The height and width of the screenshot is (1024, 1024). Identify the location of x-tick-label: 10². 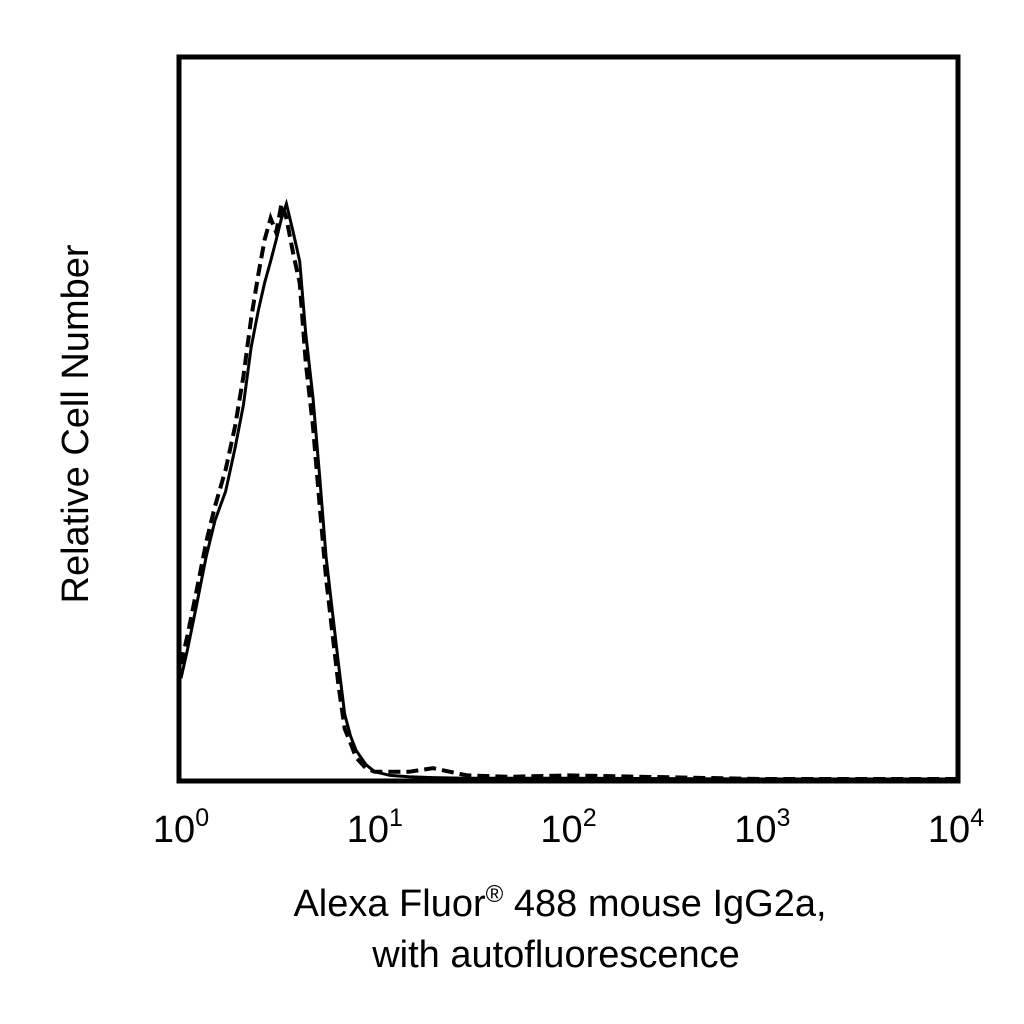
(568, 827).